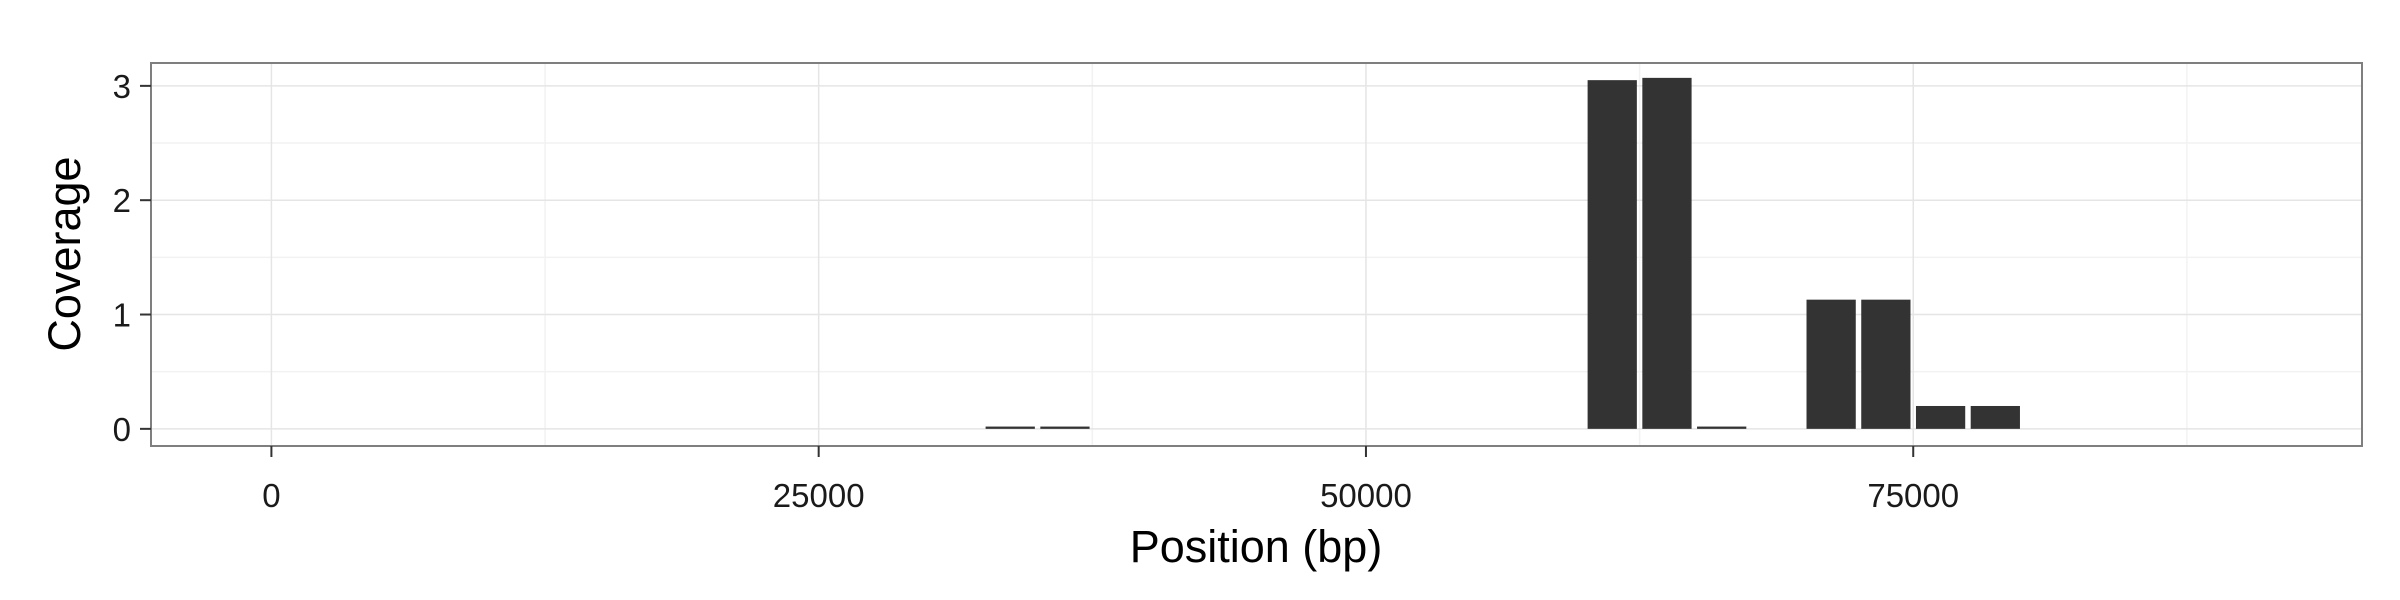  What do you see at coordinates (1110, 480) in the screenshot?
I see `x-axis: 0 25000 50000 75000` at bounding box center [1110, 480].